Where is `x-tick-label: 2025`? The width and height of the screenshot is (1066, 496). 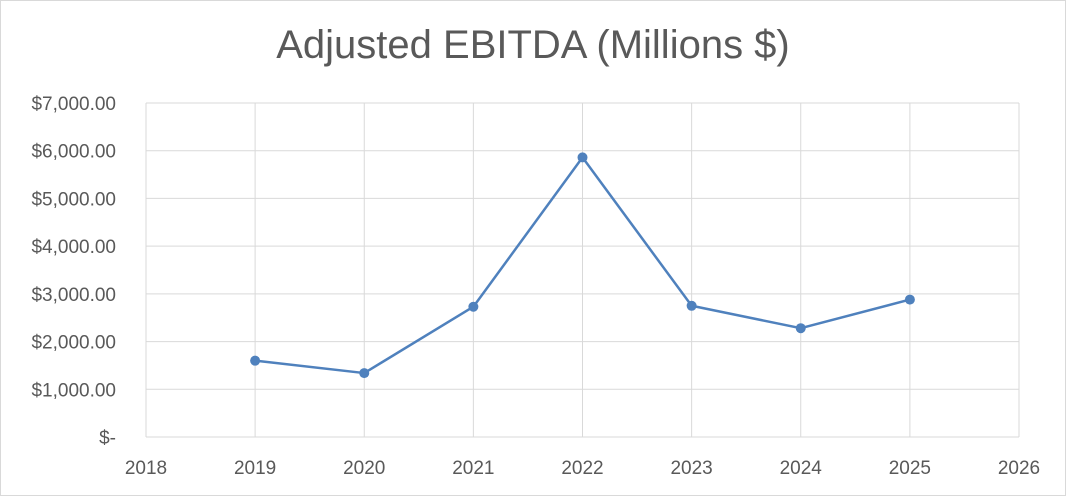 x-tick-label: 2025 is located at coordinates (910, 468).